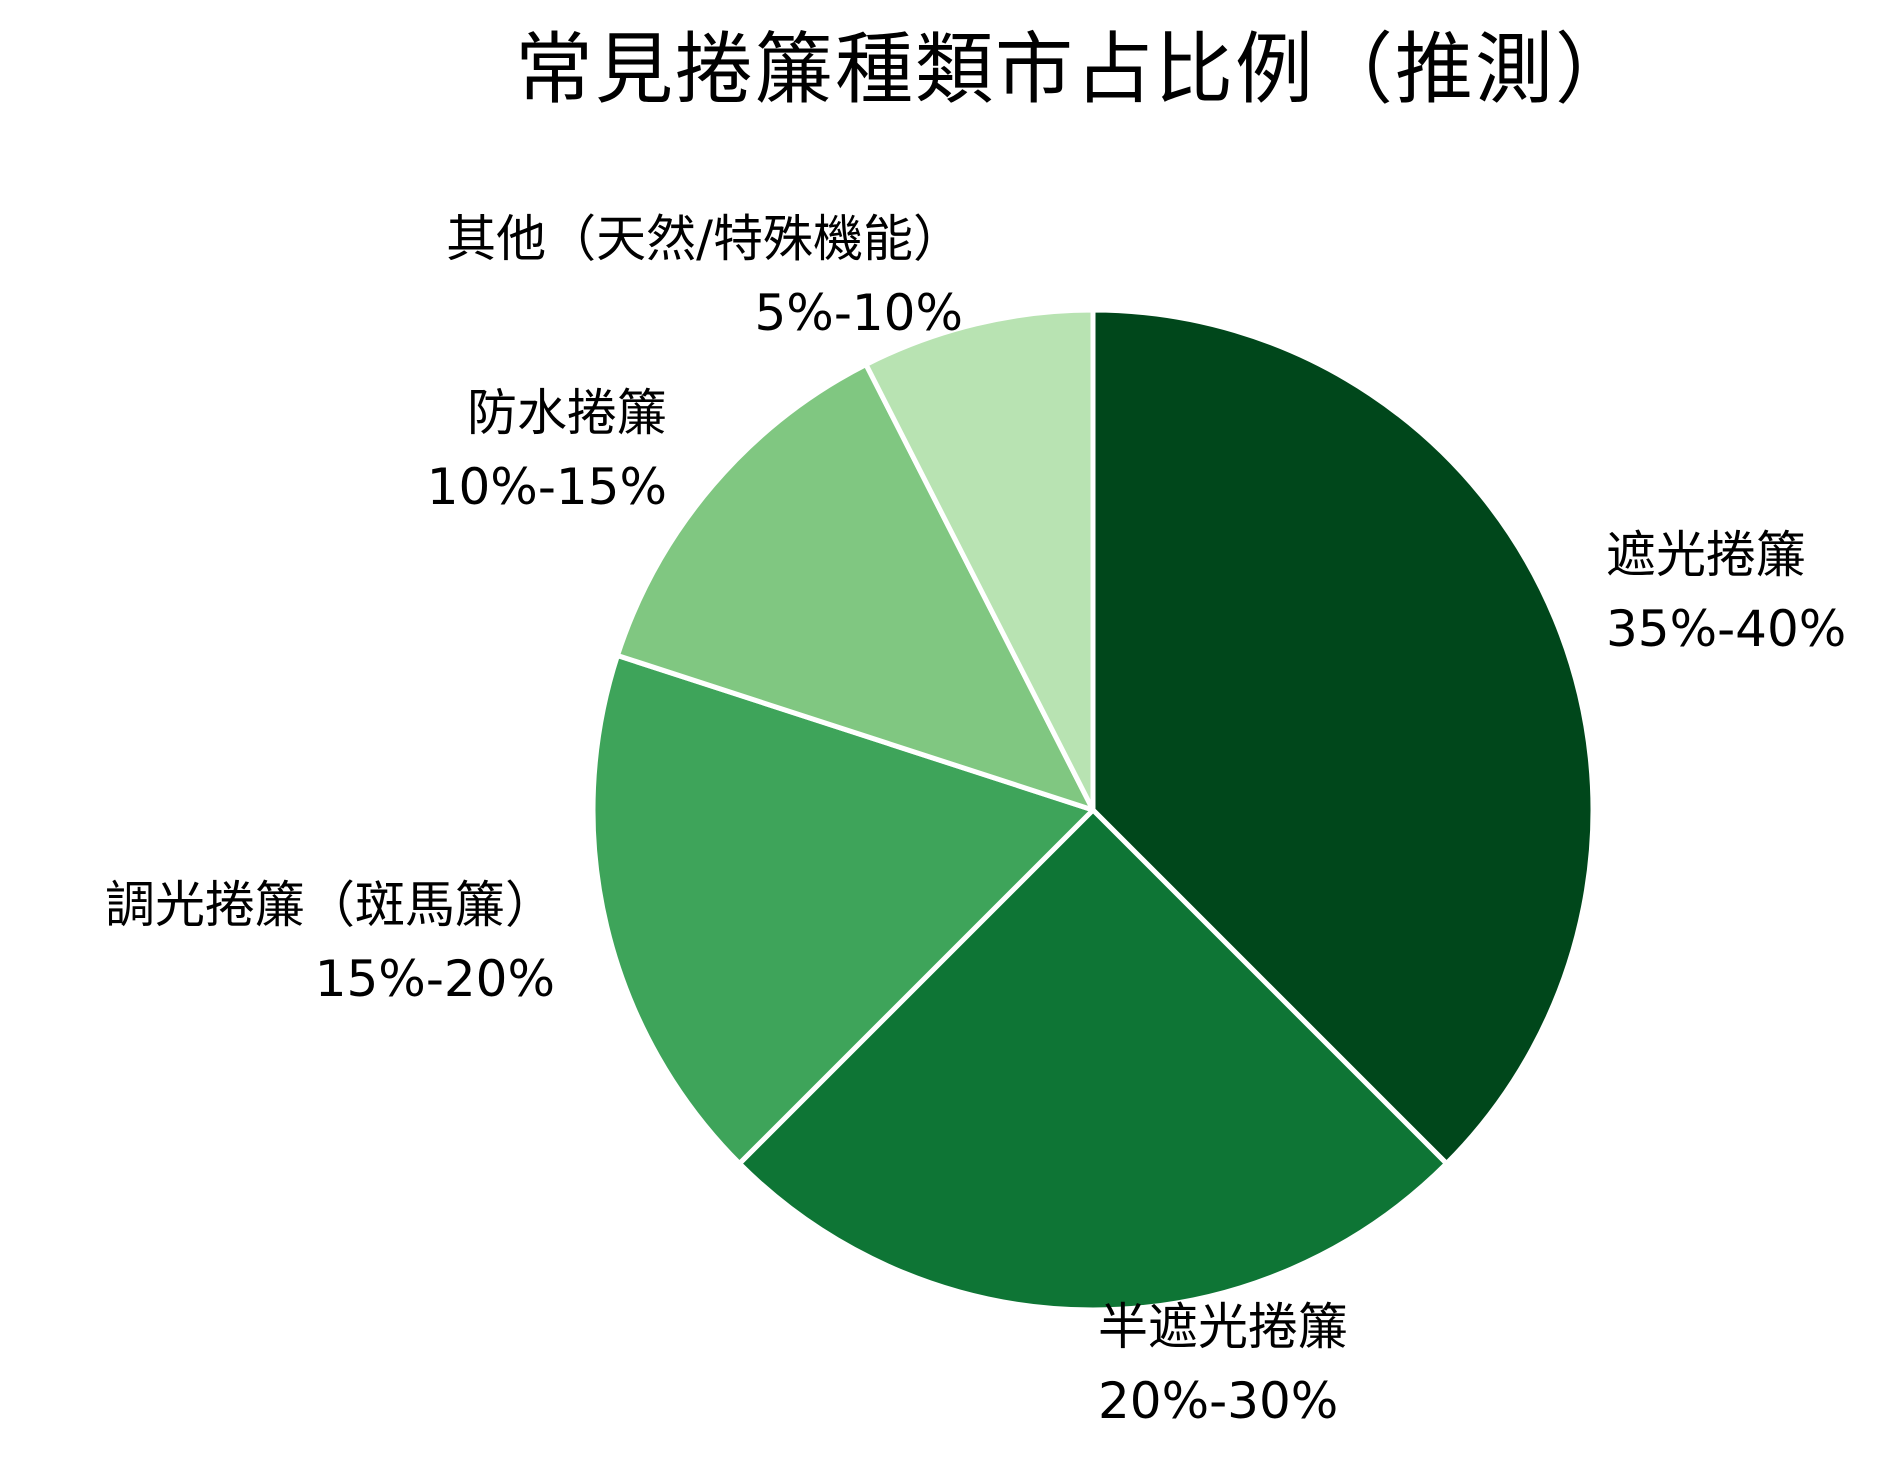  Describe the element at coordinates (567, 413) in the screenshot. I see `slice-label-name: 防水捲簾` at that location.